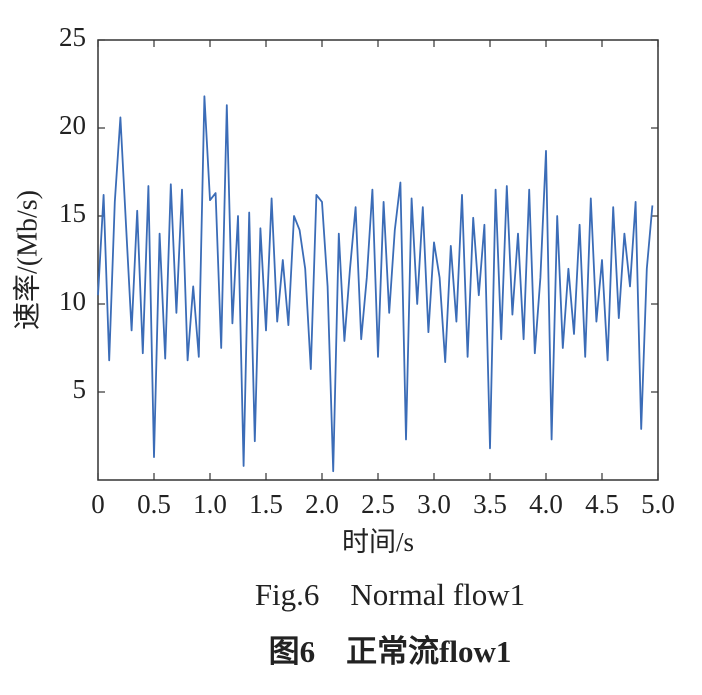 The width and height of the screenshot is (702, 695). What do you see at coordinates (72, 37) in the screenshot?
I see `y-tick-label: 25` at bounding box center [72, 37].